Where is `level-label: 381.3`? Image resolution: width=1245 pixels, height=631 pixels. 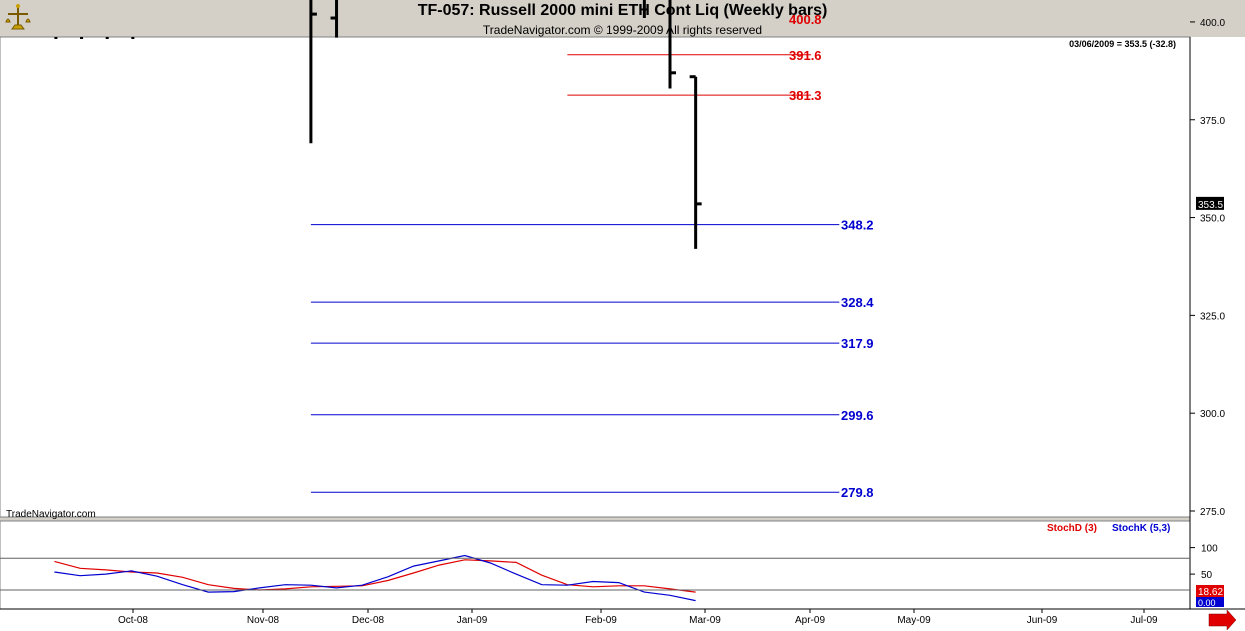
level-label: 381.3 is located at coordinates (805, 95).